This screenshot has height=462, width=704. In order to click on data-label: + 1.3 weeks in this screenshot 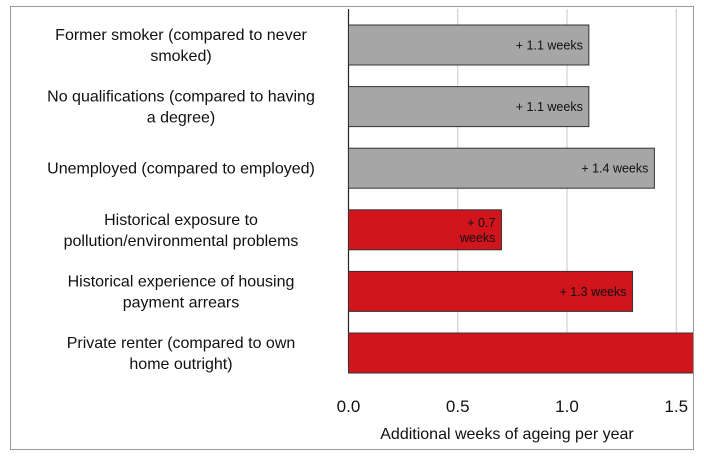, I will do `click(592, 292)`.